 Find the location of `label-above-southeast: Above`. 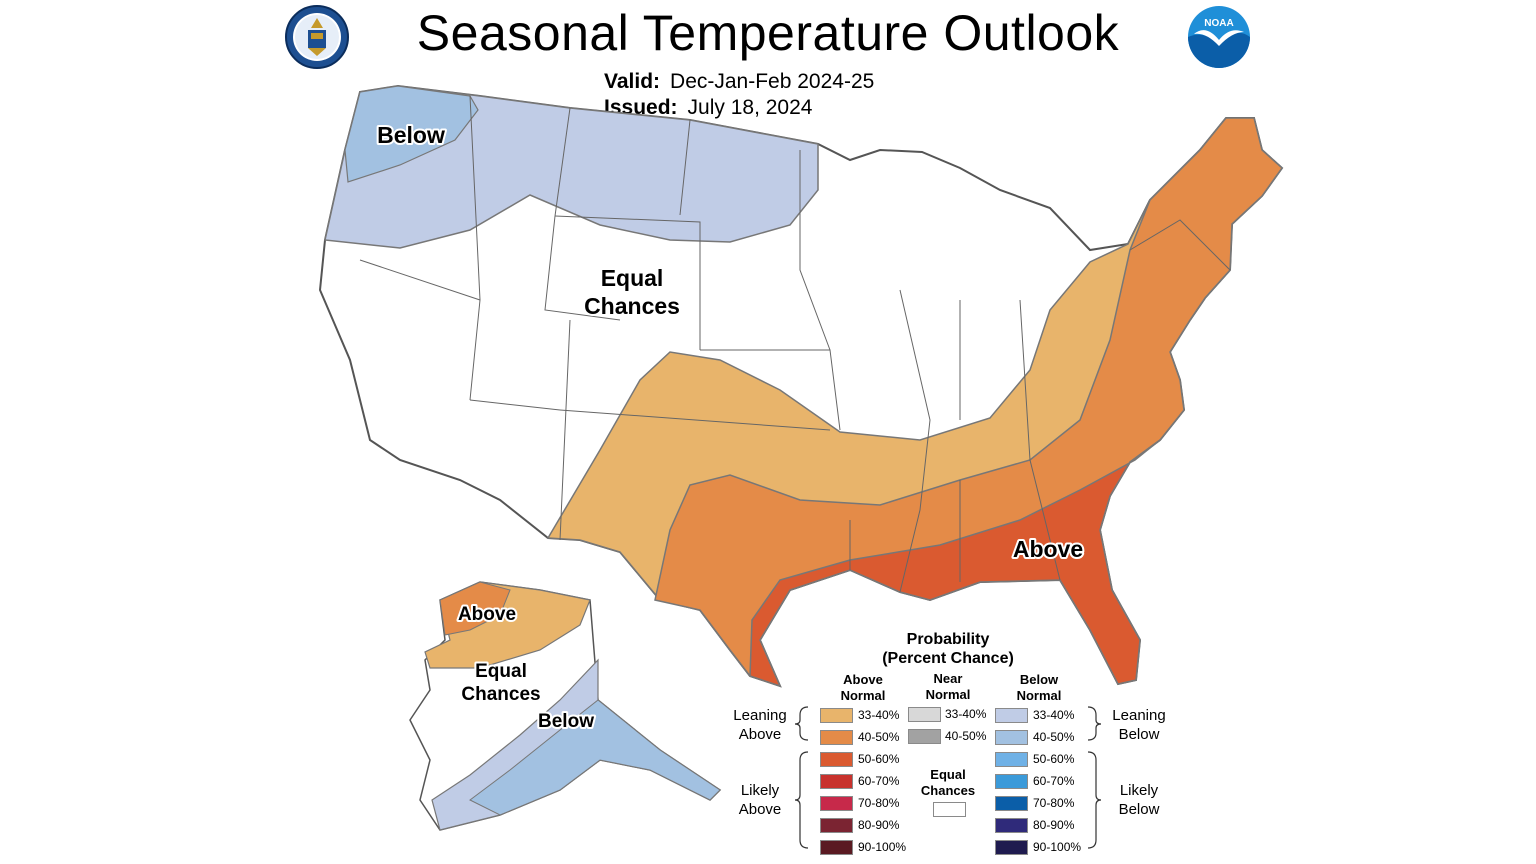

label-above-southeast: Above is located at coordinates (1048, 549).